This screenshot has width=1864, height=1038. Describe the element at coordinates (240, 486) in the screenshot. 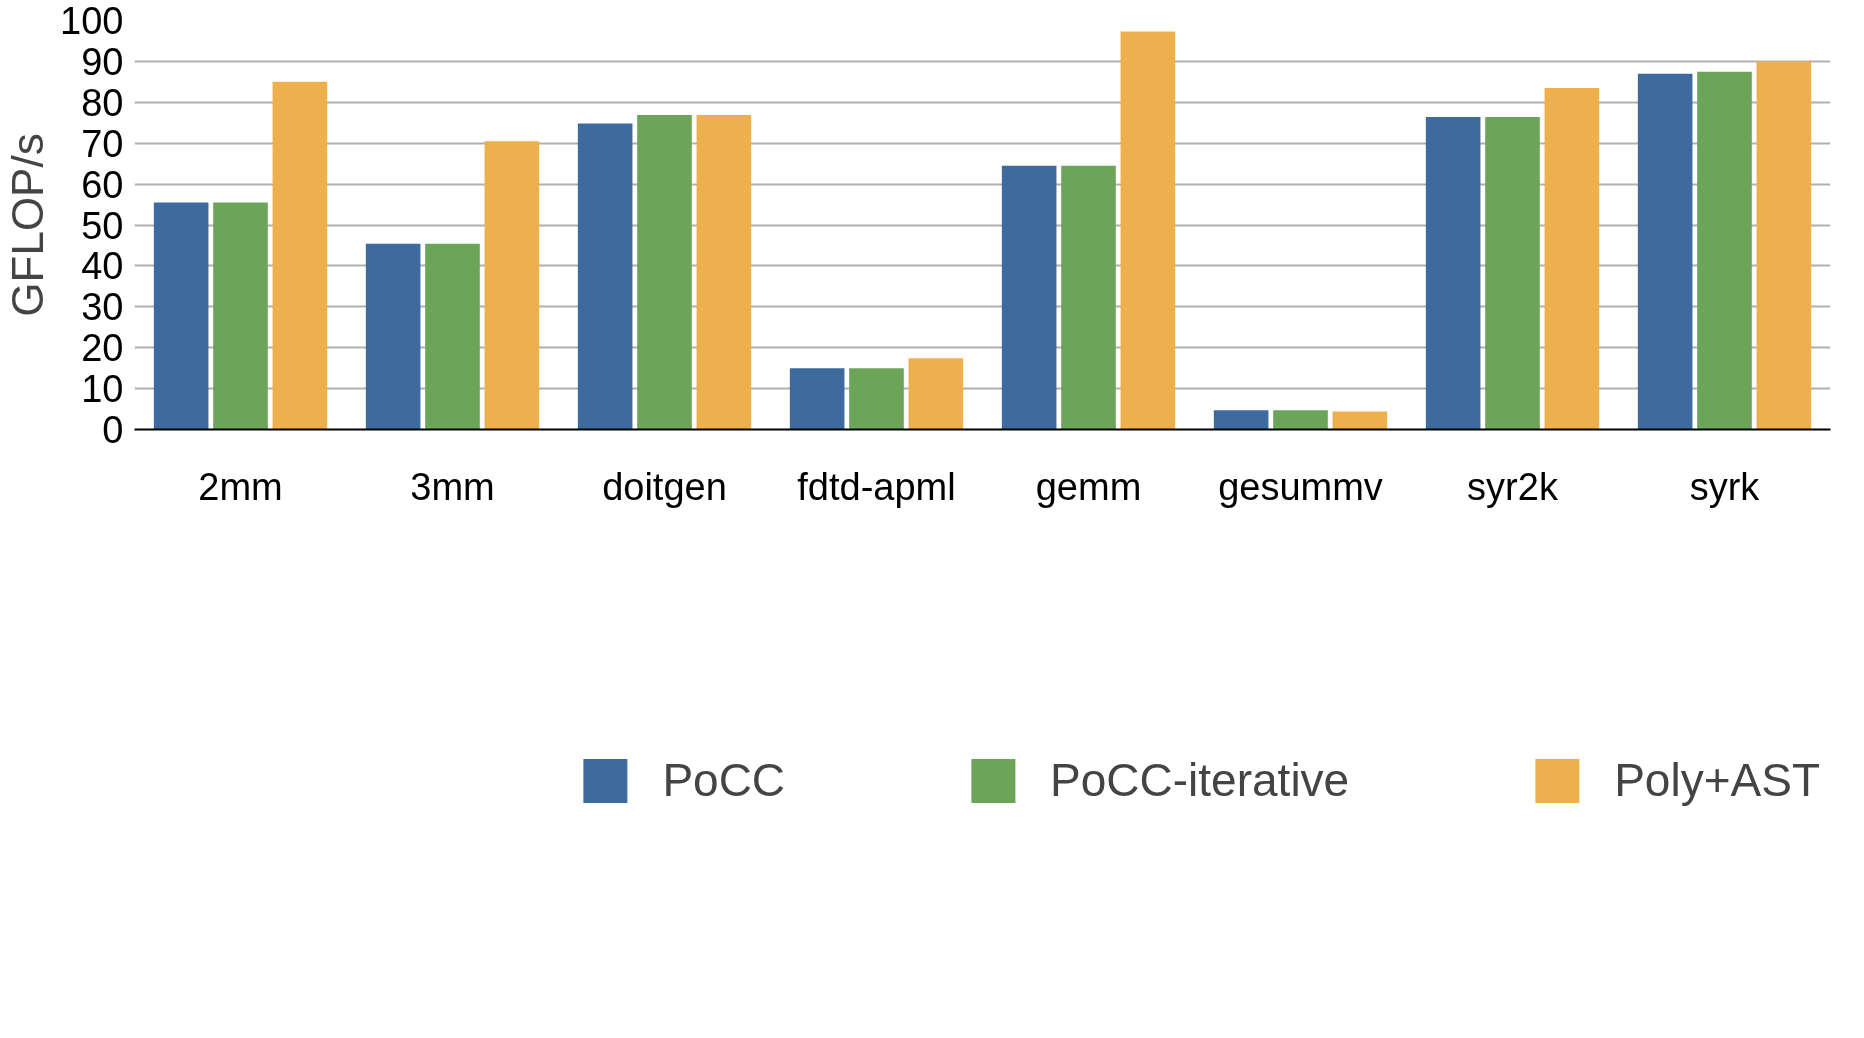

I see `x-tick-label: 2mm` at that location.